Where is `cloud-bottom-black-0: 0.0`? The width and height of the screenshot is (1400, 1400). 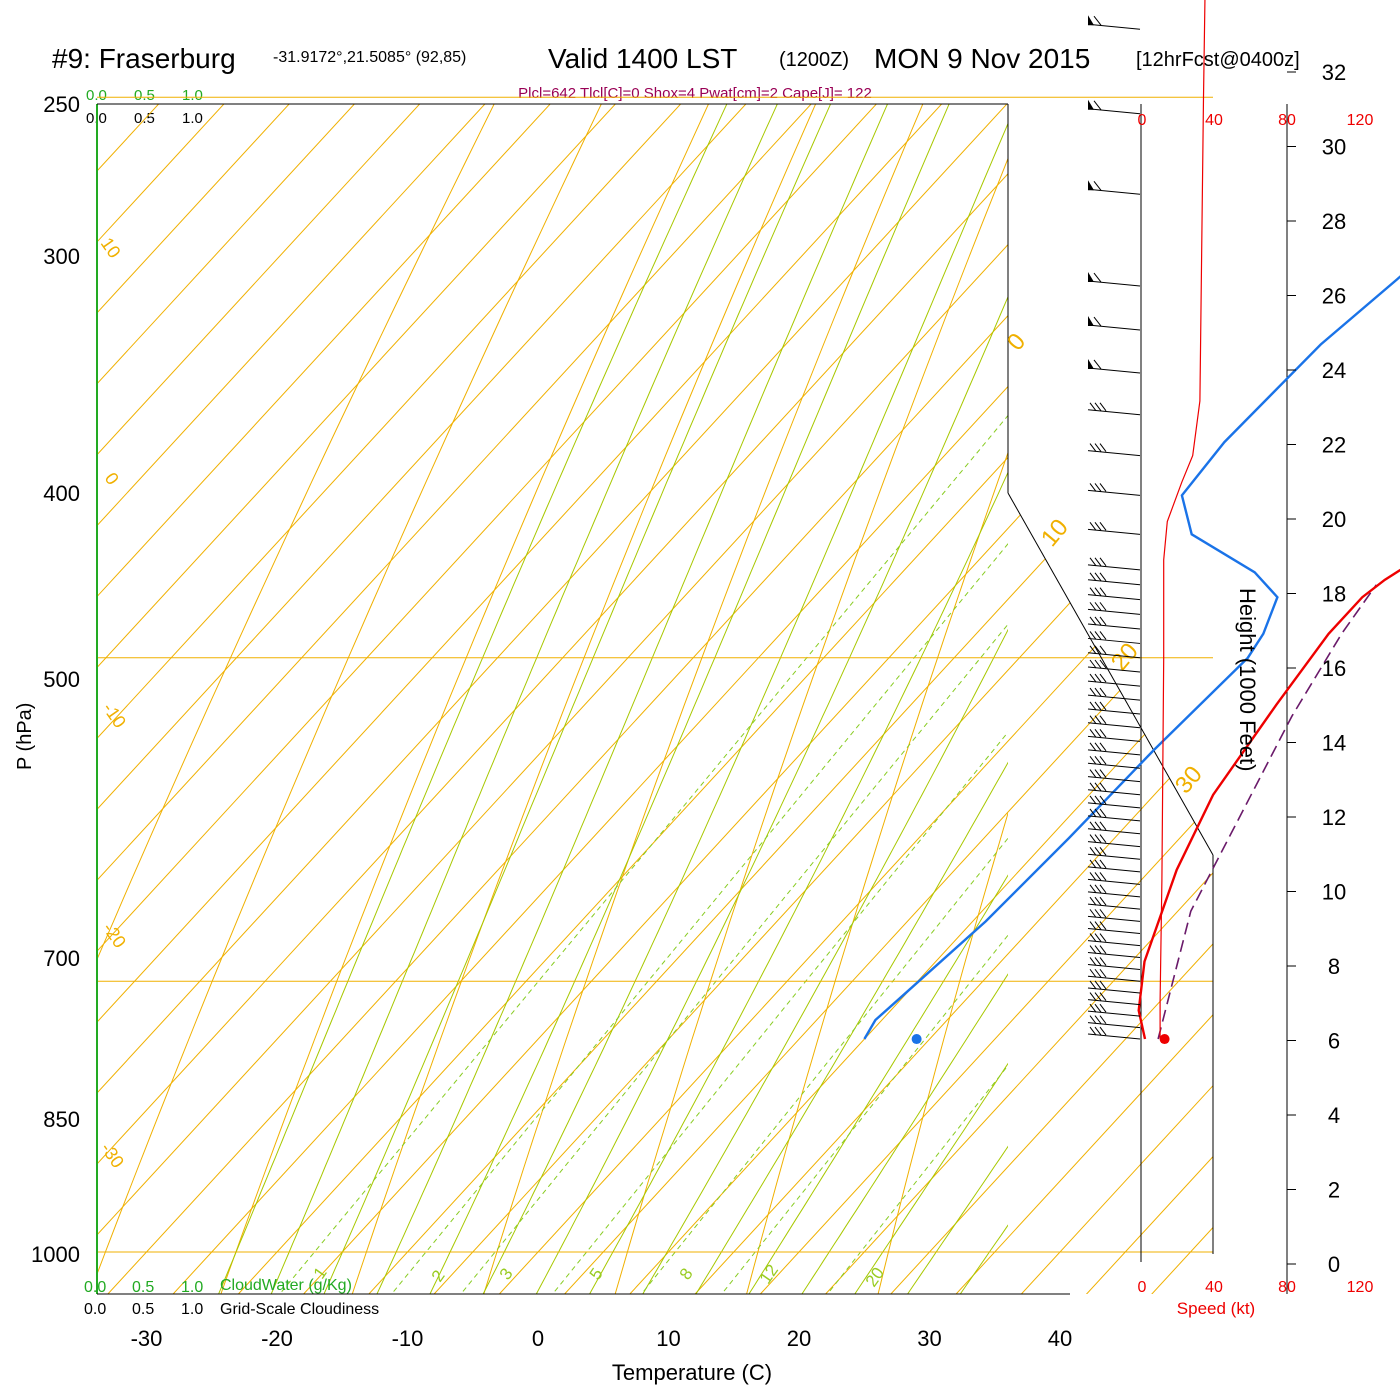 cloud-bottom-black-0: 0.0 is located at coordinates (95, 1309).